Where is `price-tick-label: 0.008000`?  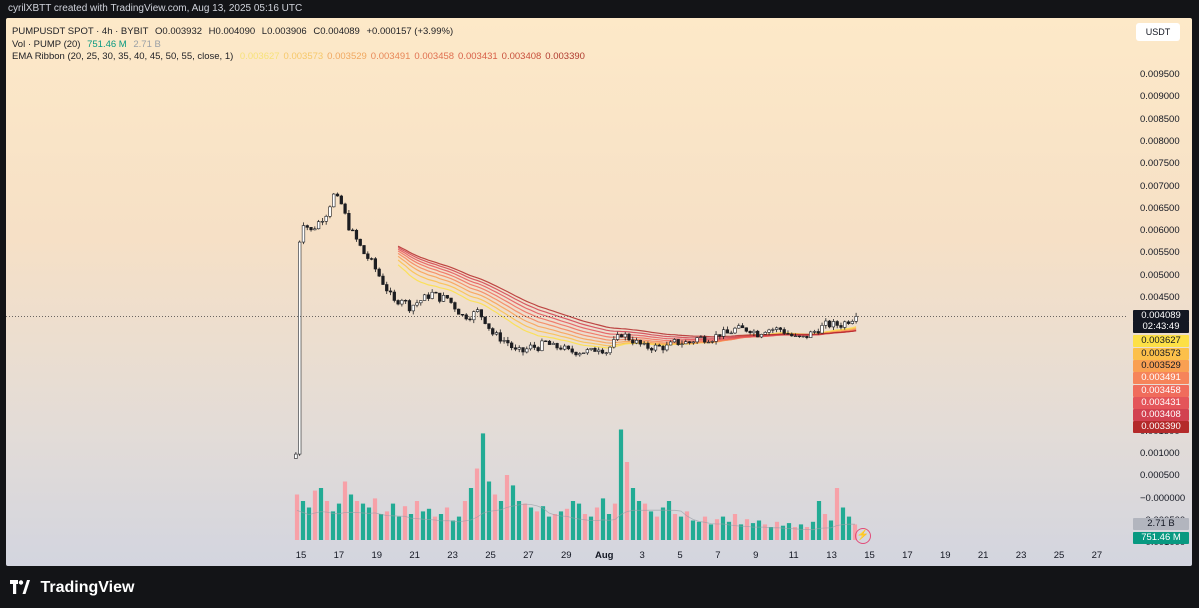 price-tick-label: 0.008000 is located at coordinates (1160, 141).